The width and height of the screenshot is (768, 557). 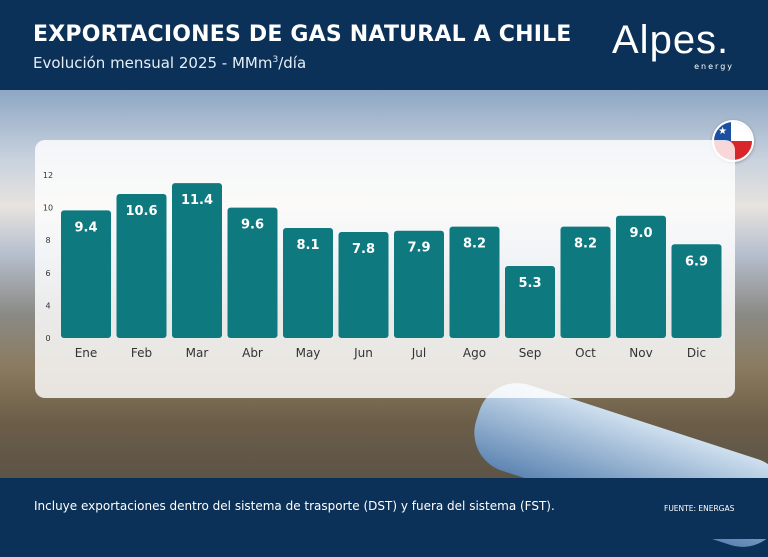 What do you see at coordinates (585, 353) in the screenshot?
I see `x-tick-label: Oct` at bounding box center [585, 353].